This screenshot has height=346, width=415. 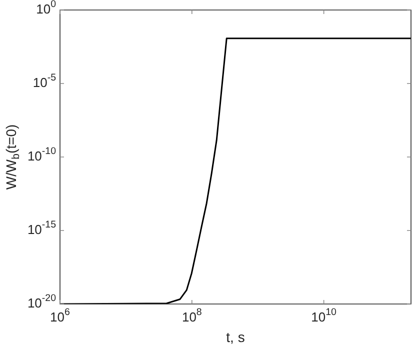 I want to click on y-axis-title: W/Wb(t=0), so click(x=12, y=157).